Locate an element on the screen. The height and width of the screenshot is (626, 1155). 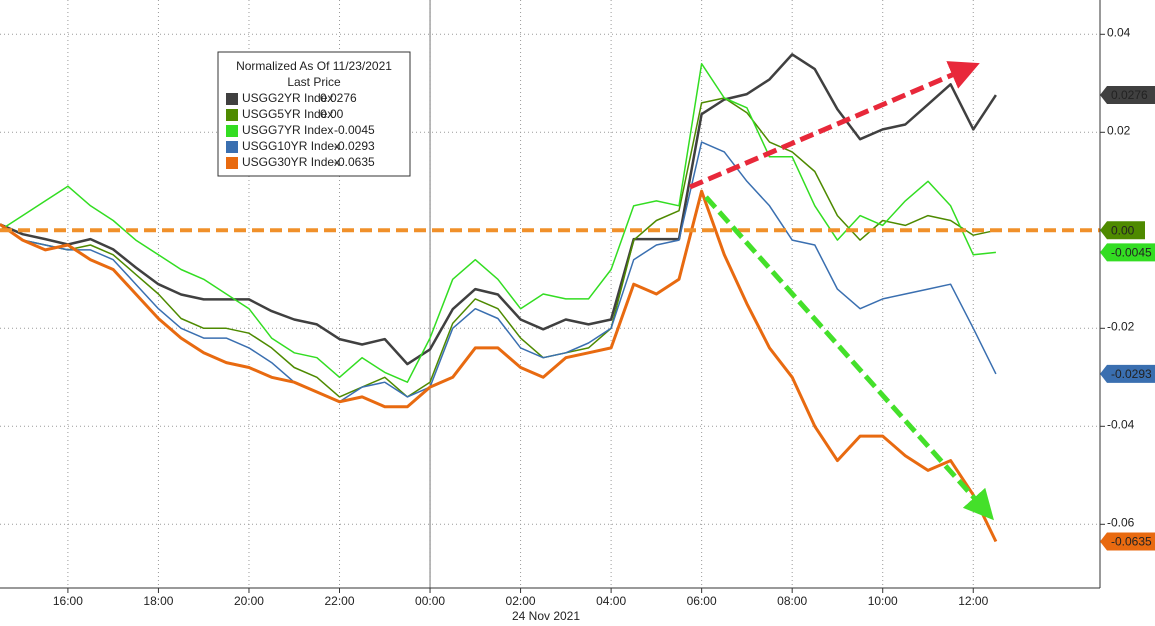
x-tick-label: 04:00 is located at coordinates (611, 601).